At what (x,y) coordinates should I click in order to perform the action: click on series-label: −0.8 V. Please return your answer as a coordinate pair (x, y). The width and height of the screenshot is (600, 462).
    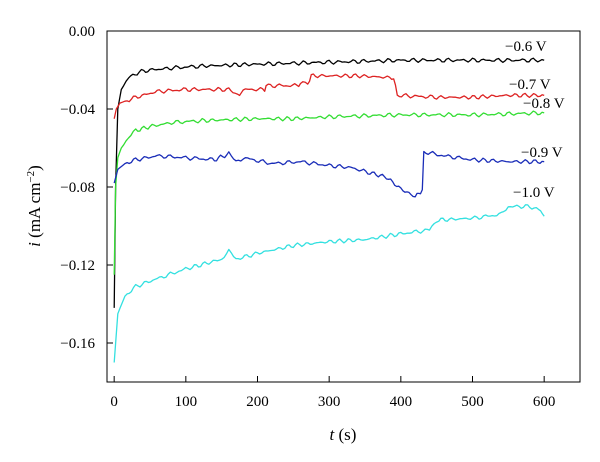
    Looking at the image, I should click on (544, 104).